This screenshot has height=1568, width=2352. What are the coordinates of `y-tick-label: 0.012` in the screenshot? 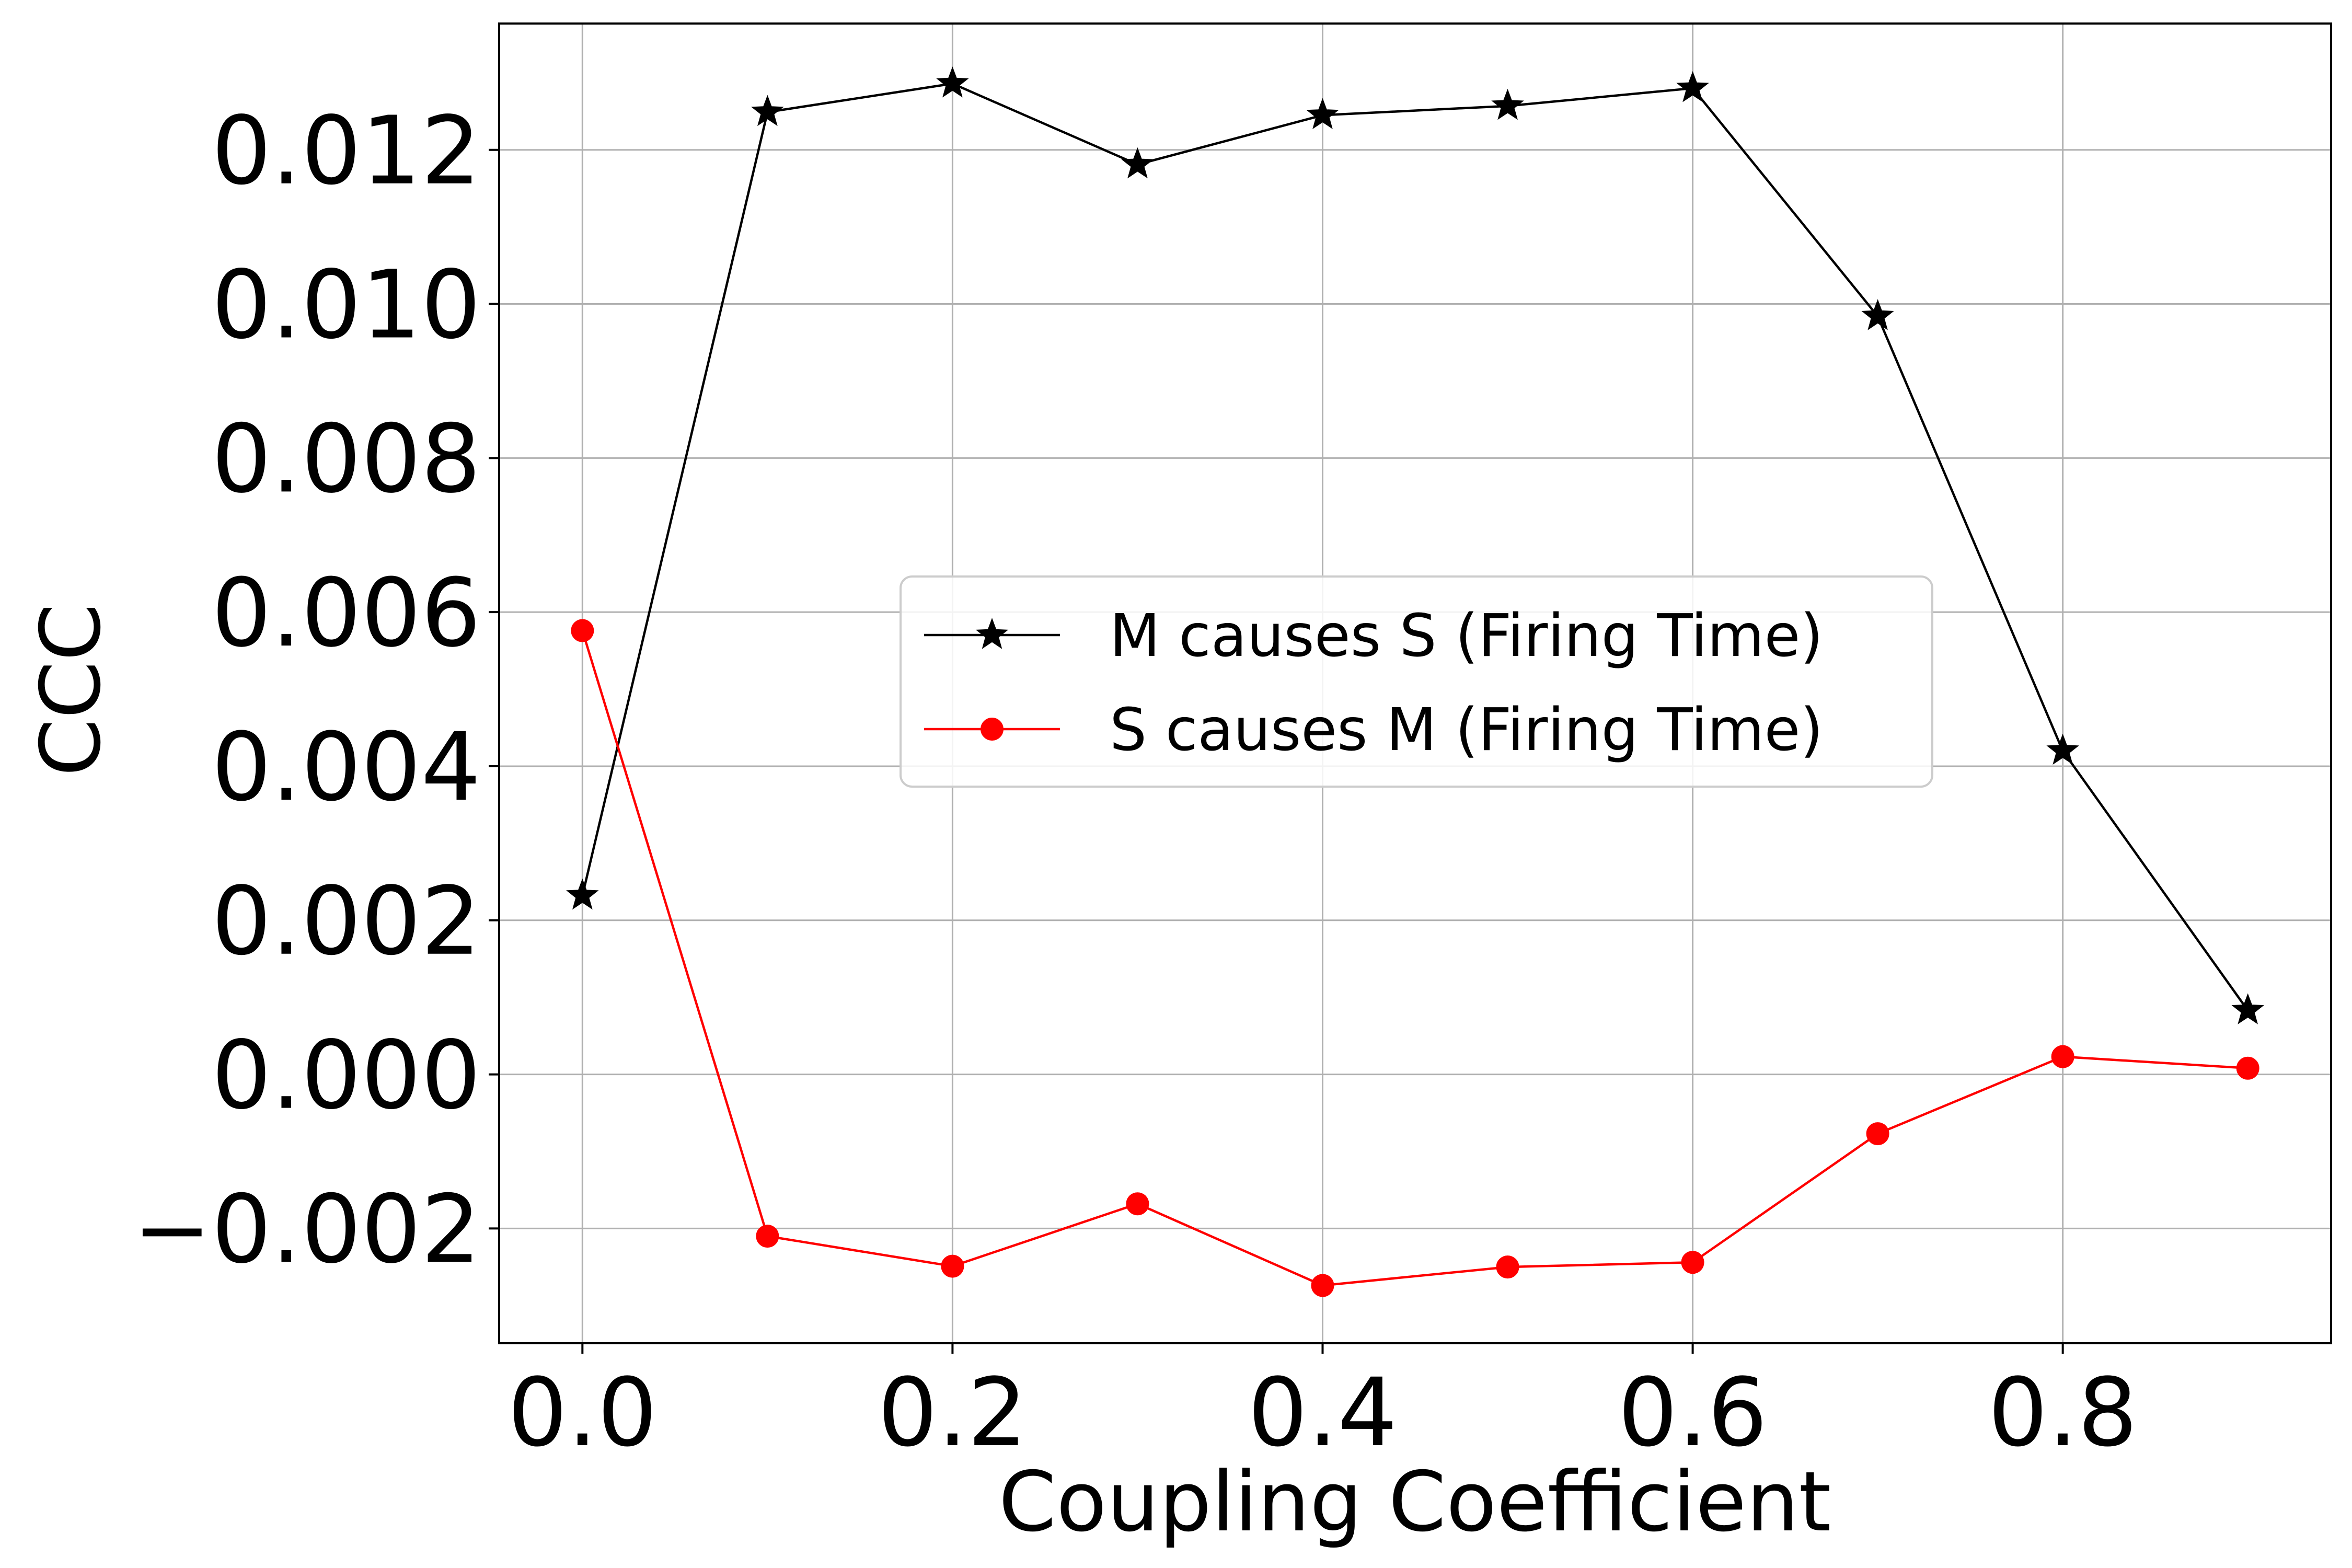 It's located at (346, 151).